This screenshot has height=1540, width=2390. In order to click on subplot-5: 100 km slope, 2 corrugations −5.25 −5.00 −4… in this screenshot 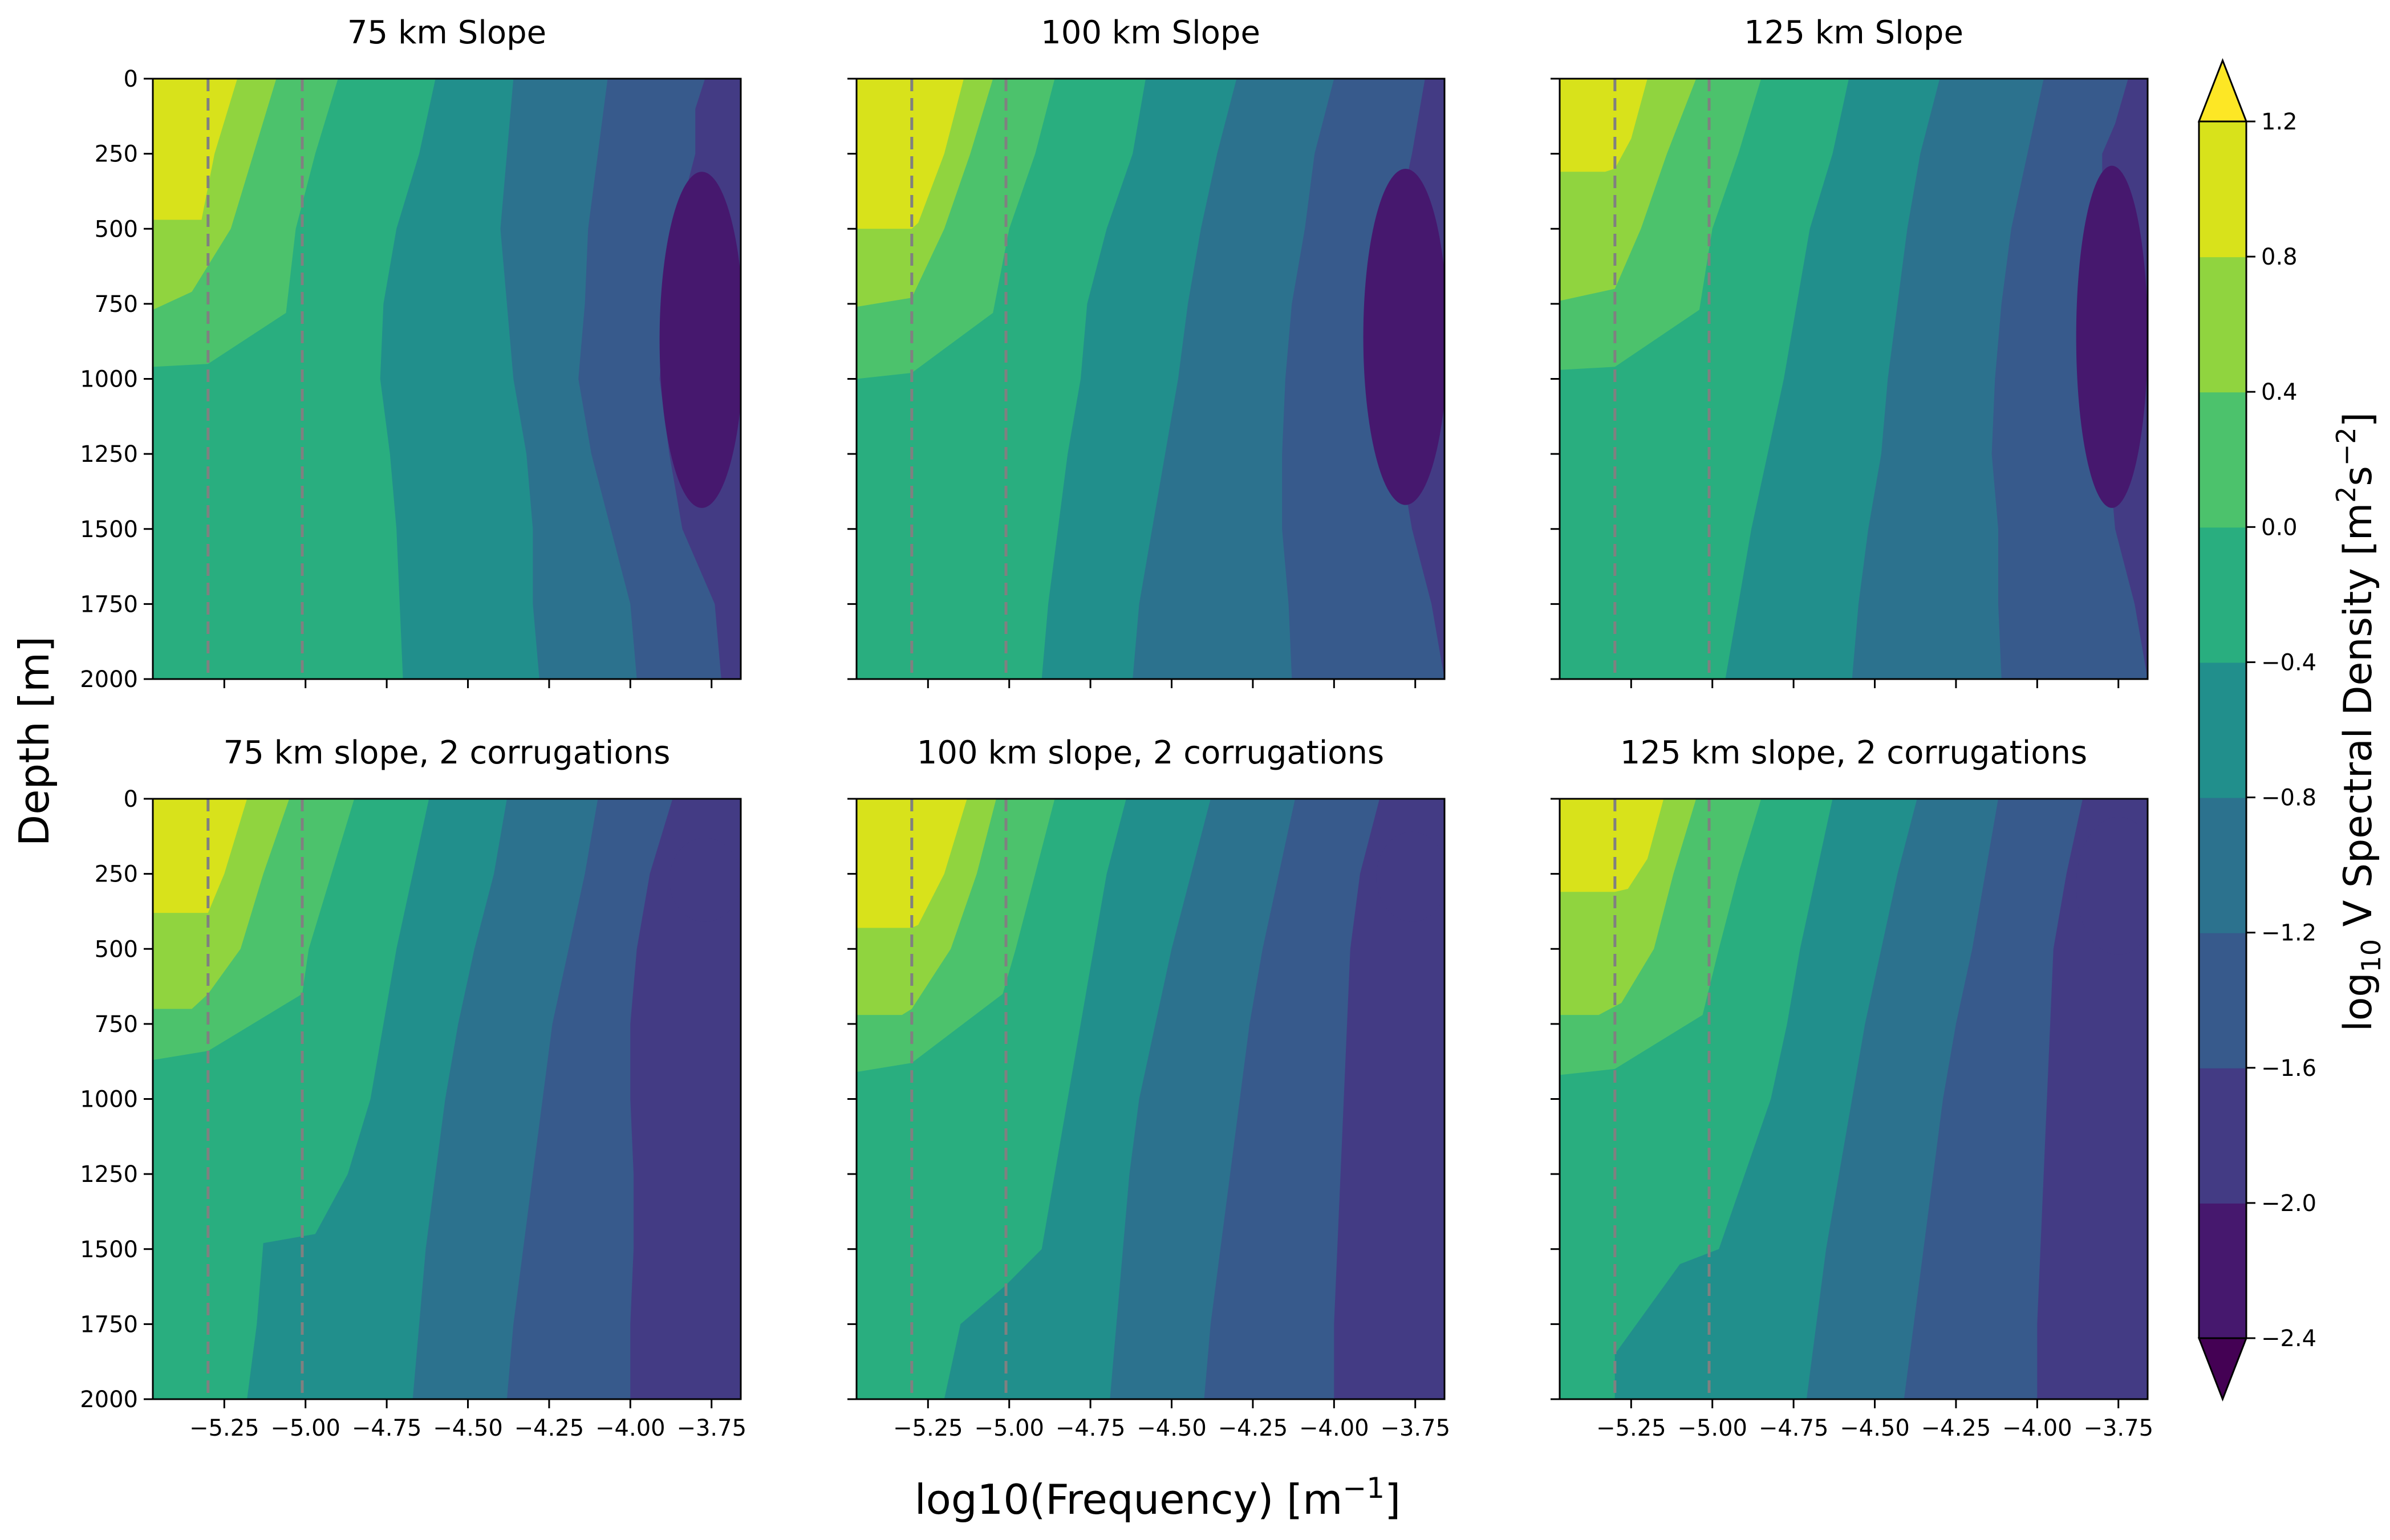, I will do `click(1148, 1087)`.